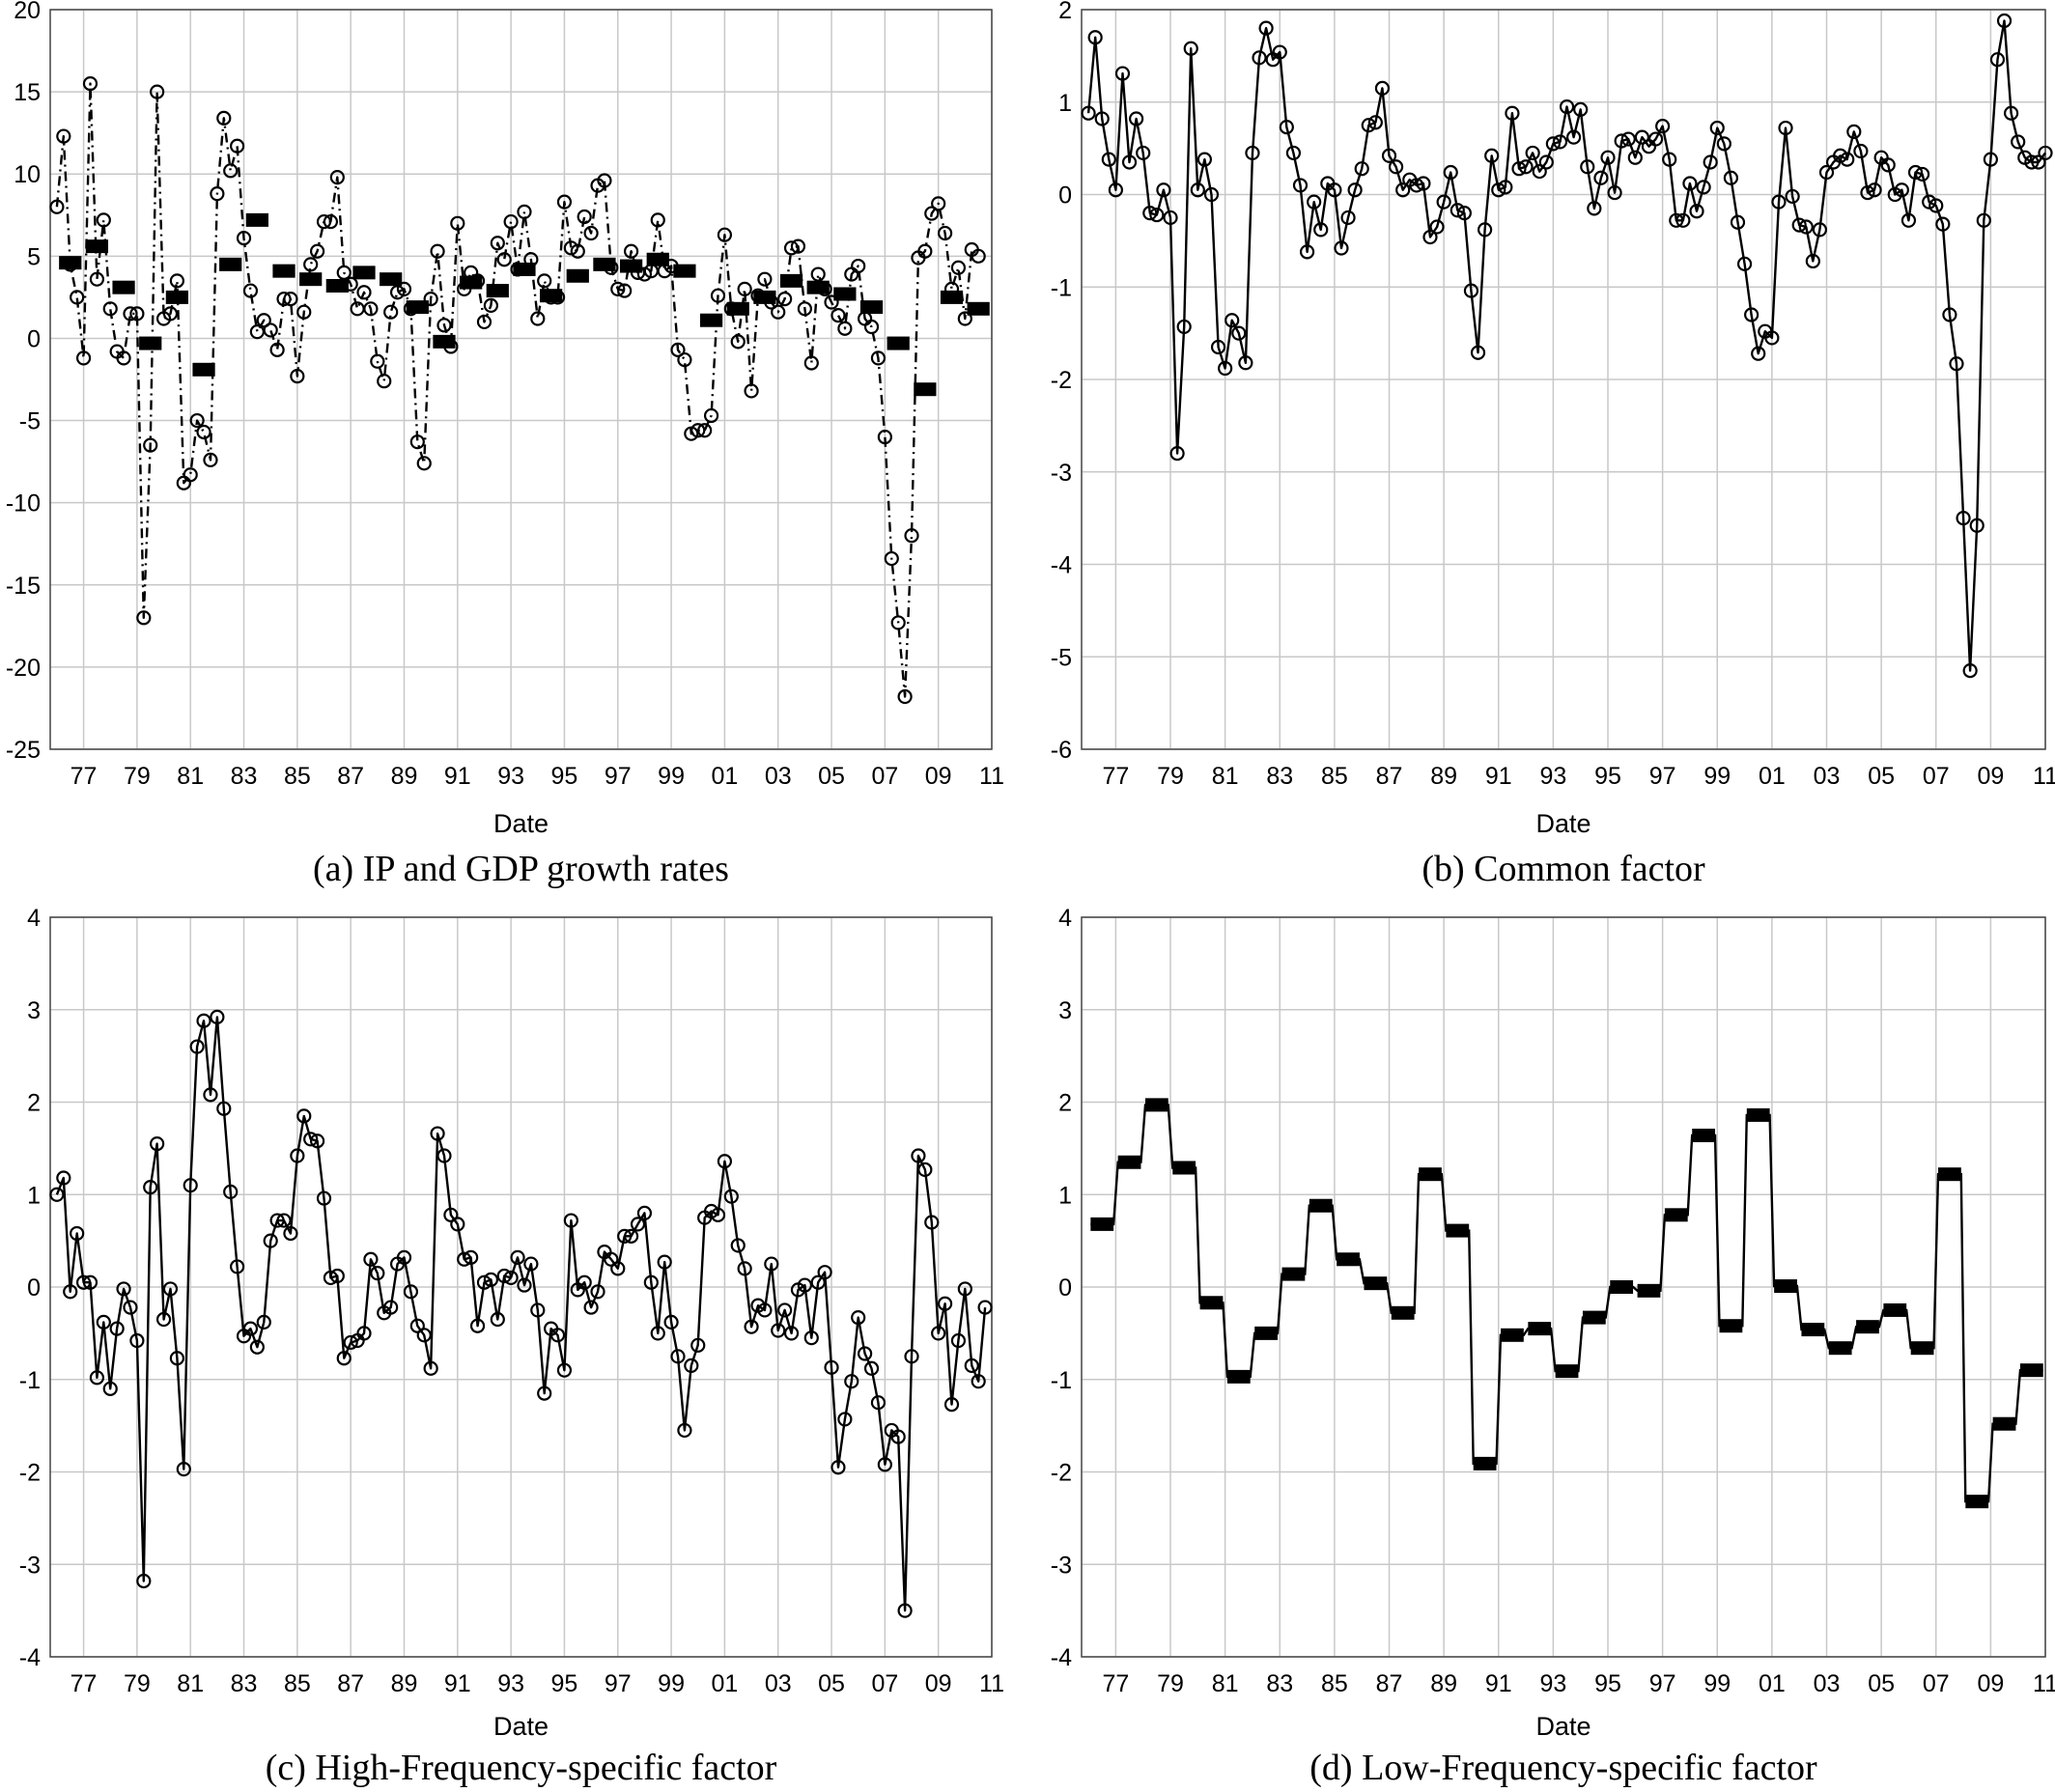 The image size is (2055, 1792). I want to click on x-tick-label: 89, so click(1443, 1684).